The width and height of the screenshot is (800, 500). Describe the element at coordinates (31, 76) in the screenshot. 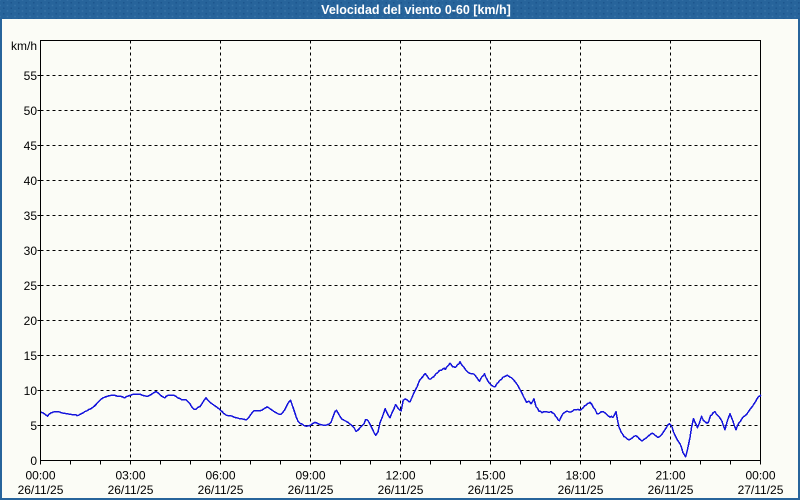

I see `svg-text: 55` at that location.